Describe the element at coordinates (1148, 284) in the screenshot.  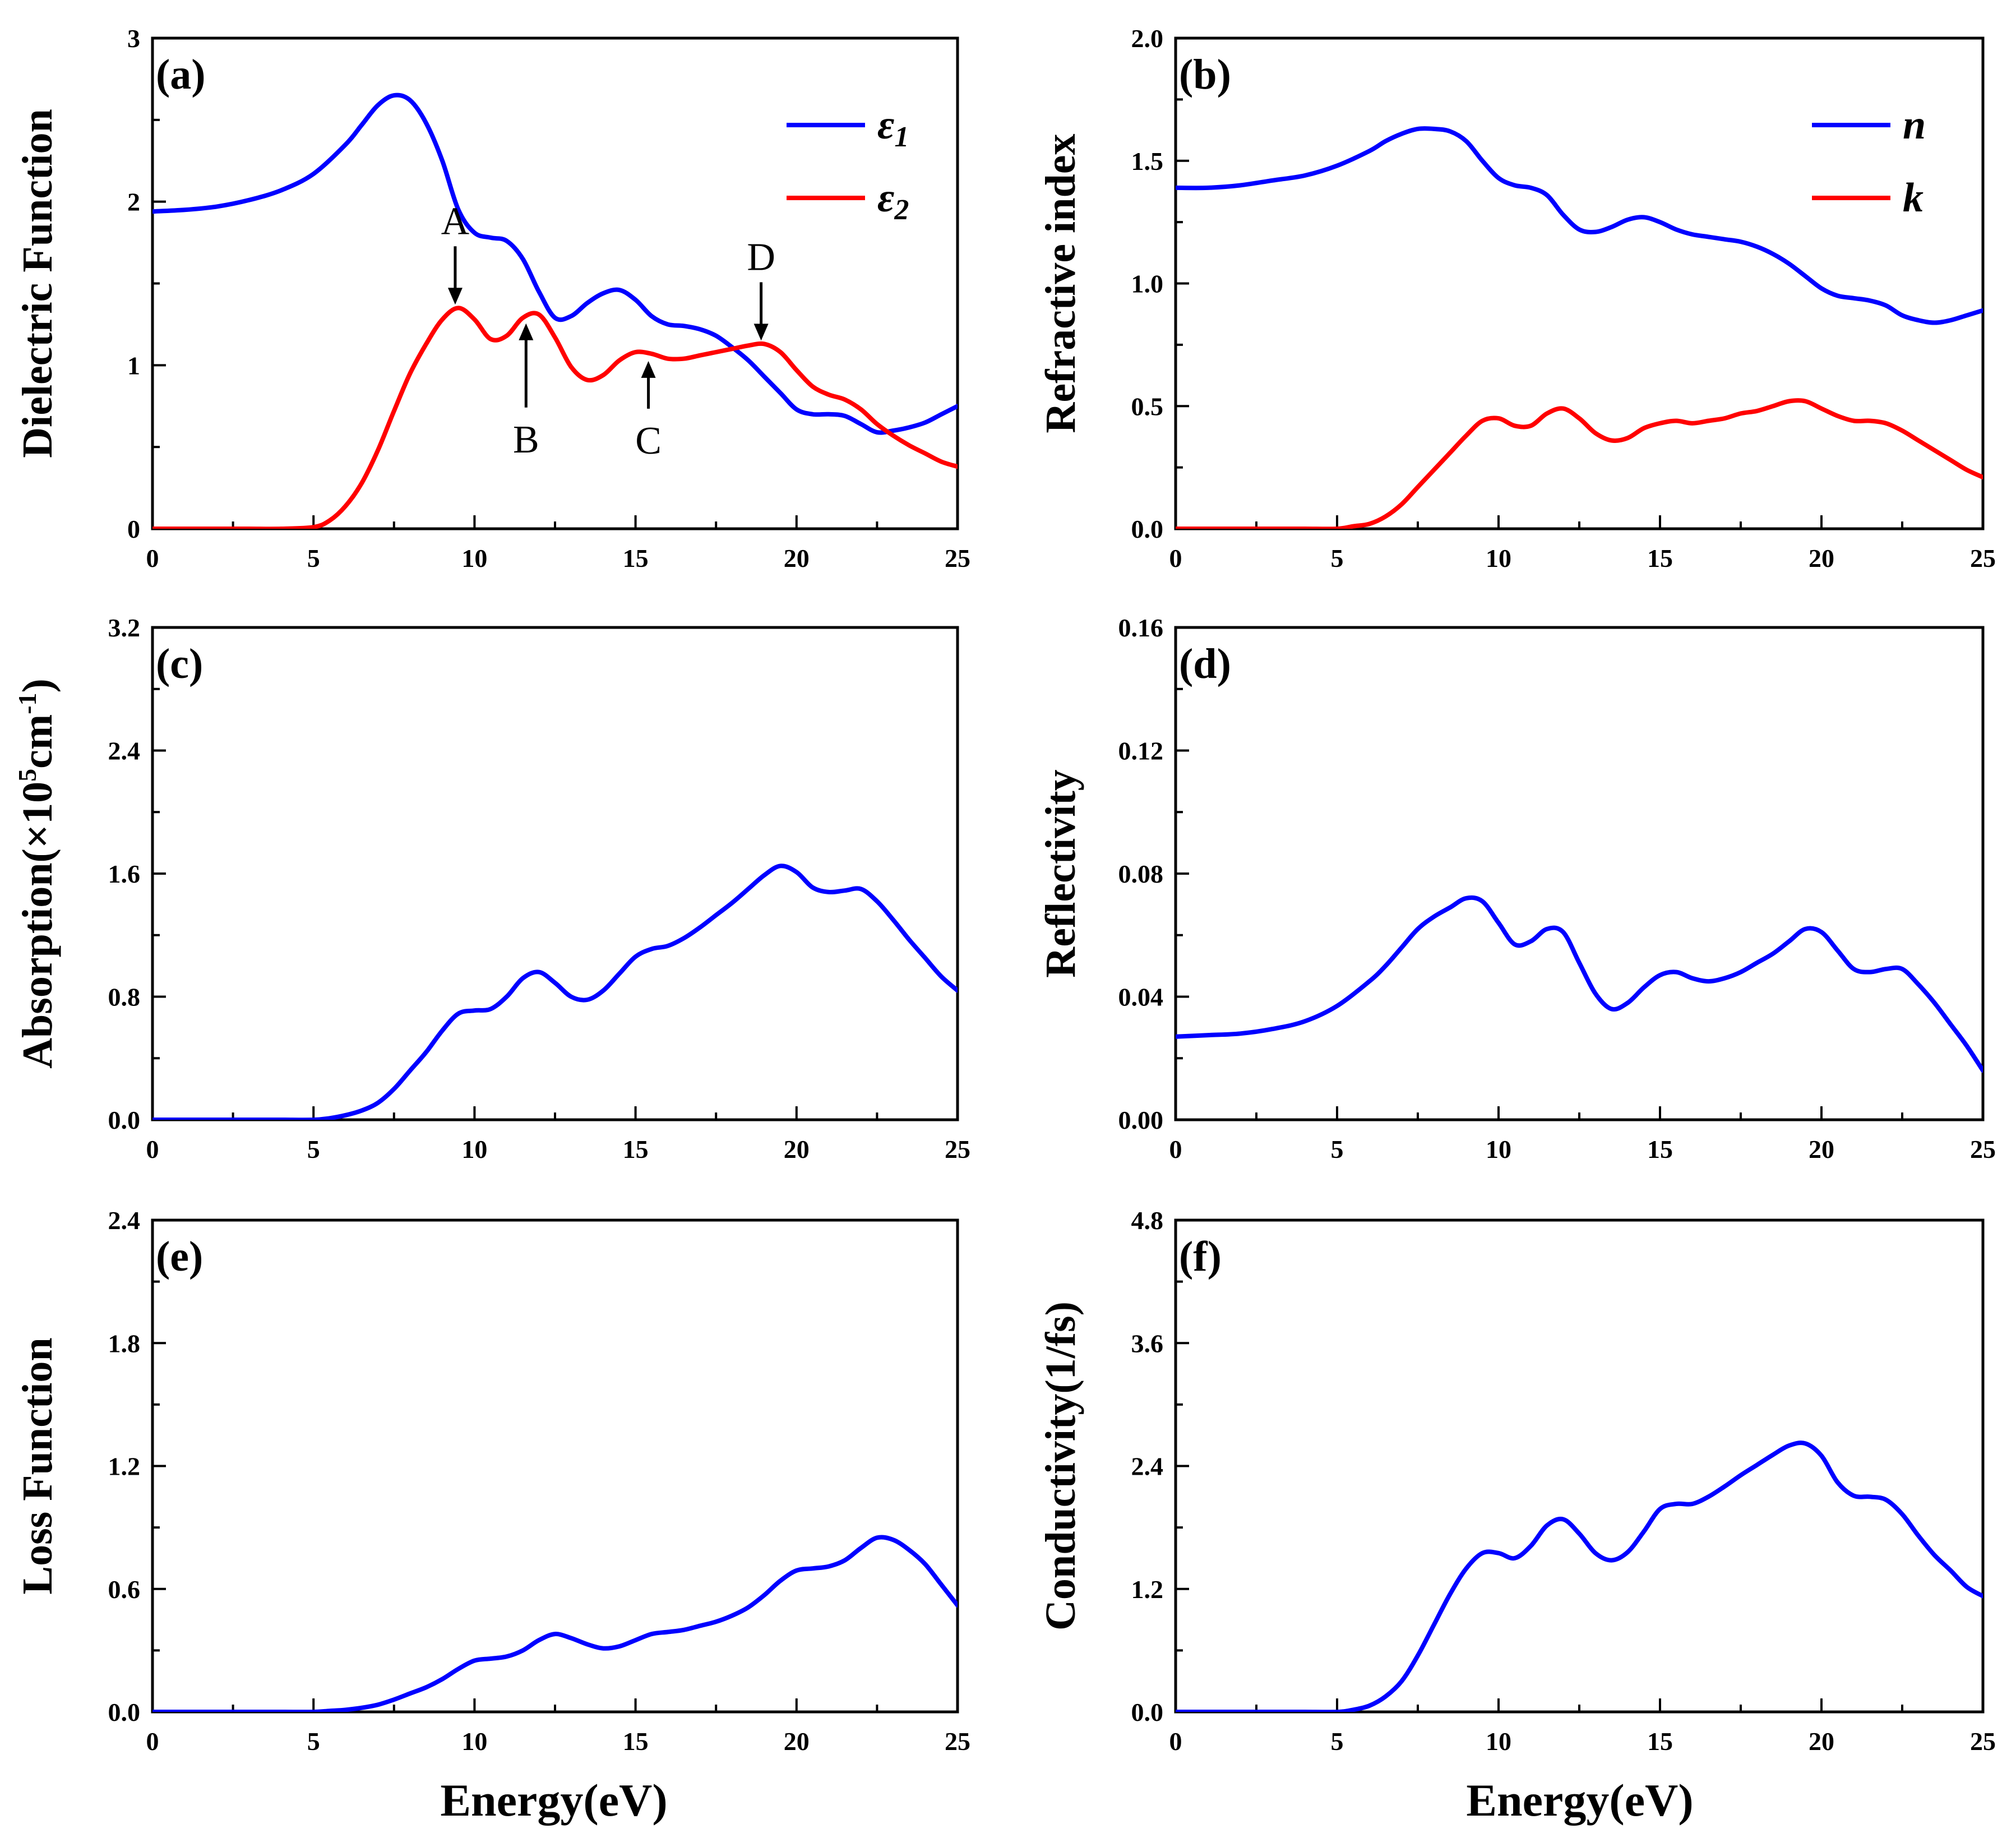
I see `y-tick-label: 1.0` at that location.